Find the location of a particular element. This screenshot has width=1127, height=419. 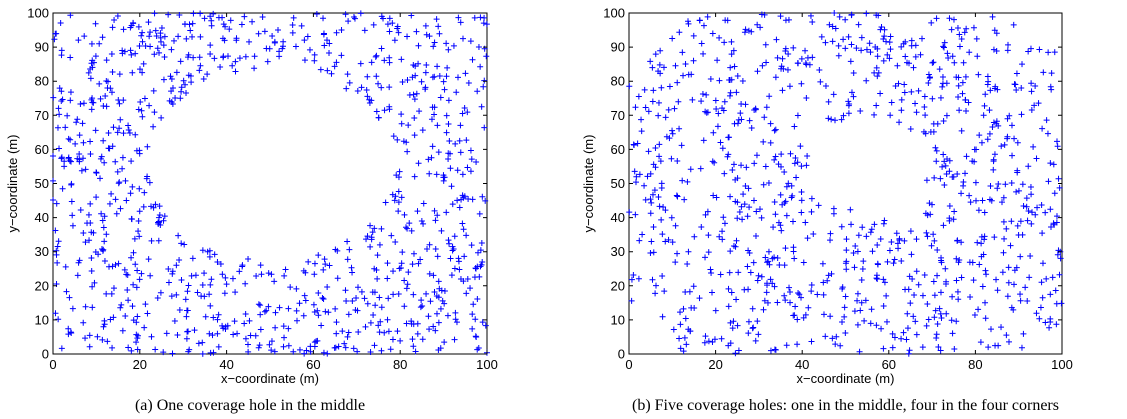

x-tick-label: 40 is located at coordinates (226, 364).